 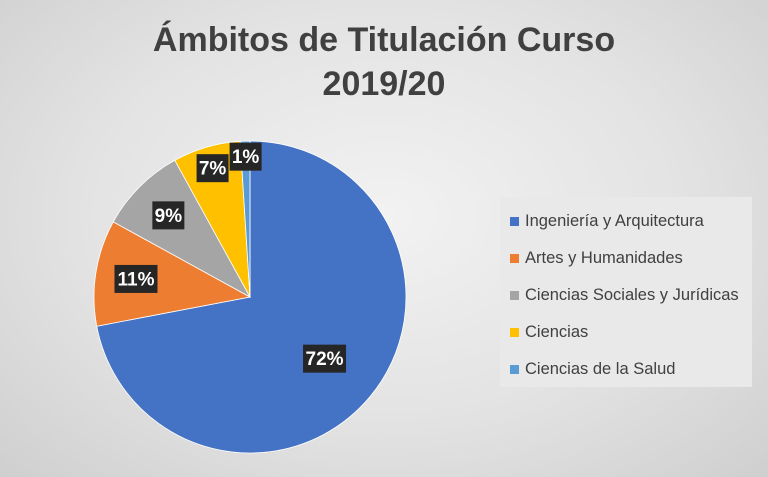 I want to click on data-label-text: 1%, so click(x=246, y=157).